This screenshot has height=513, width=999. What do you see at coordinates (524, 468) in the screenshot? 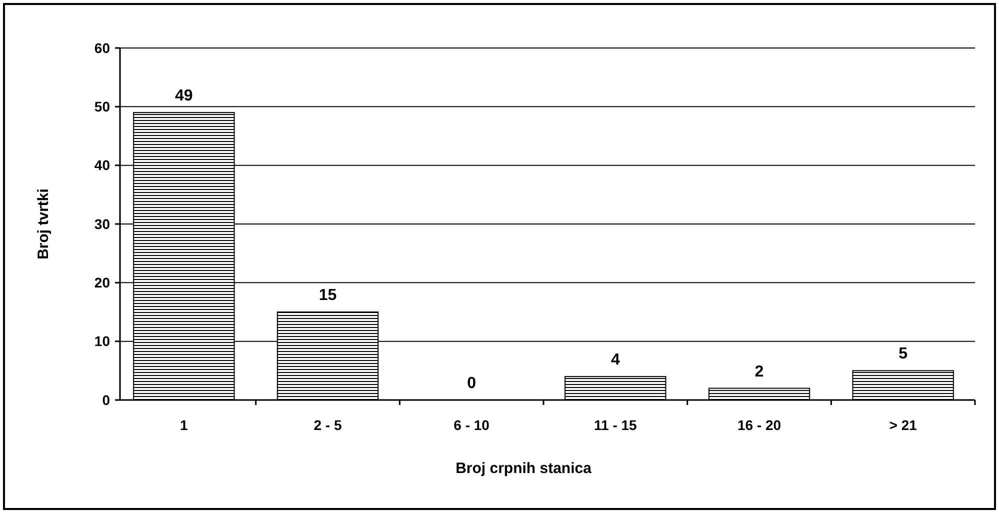
I see `x-axis-title: Broj crpnih stanica` at bounding box center [524, 468].